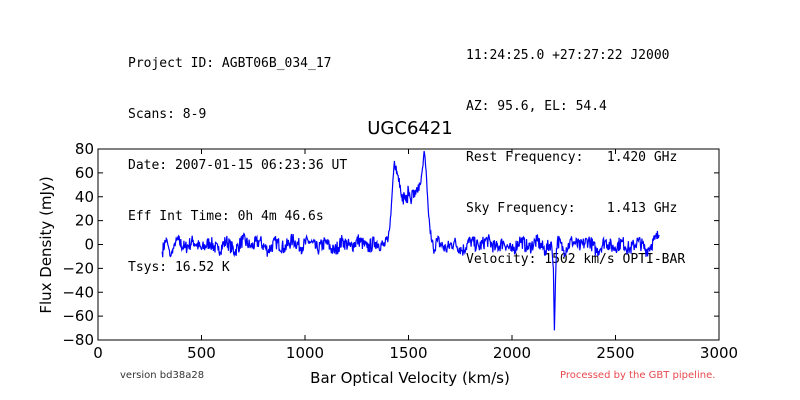 The width and height of the screenshot is (800, 400). Describe the element at coordinates (46, 244) in the screenshot. I see `y-axis-label: Flux Density (mJy)` at that location.